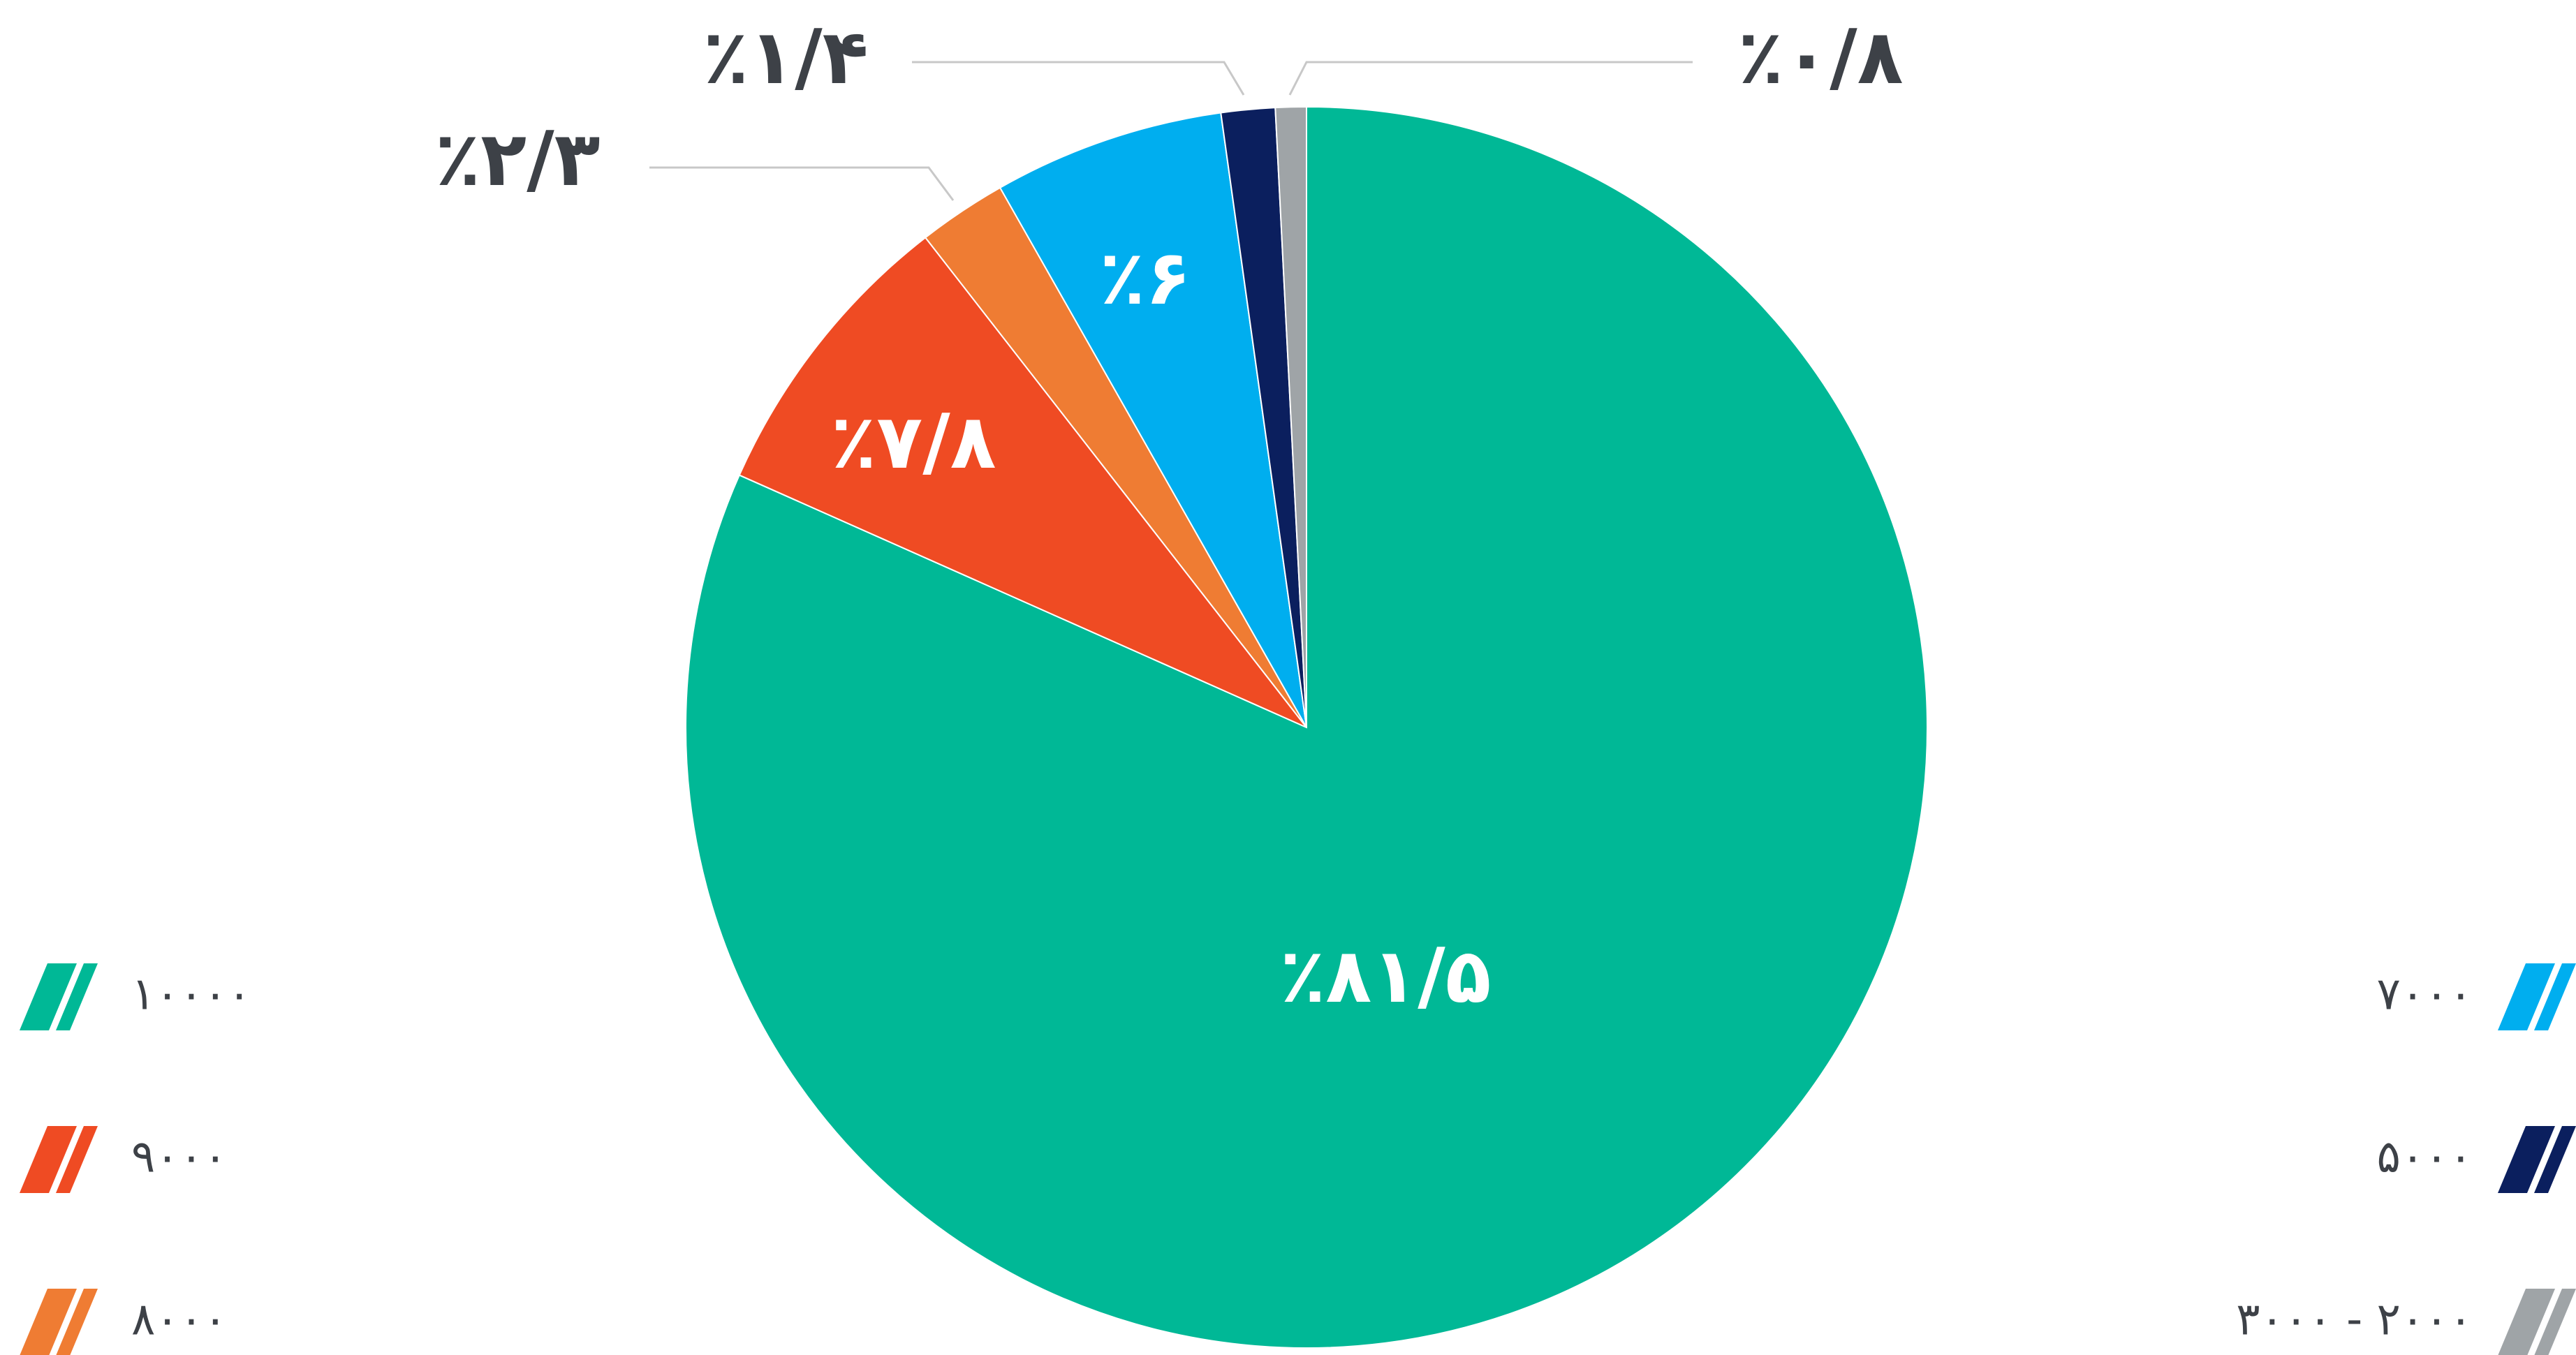  Describe the element at coordinates (2425, 995) in the screenshot. I see `legend-label: ۷۰۰۰` at that location.